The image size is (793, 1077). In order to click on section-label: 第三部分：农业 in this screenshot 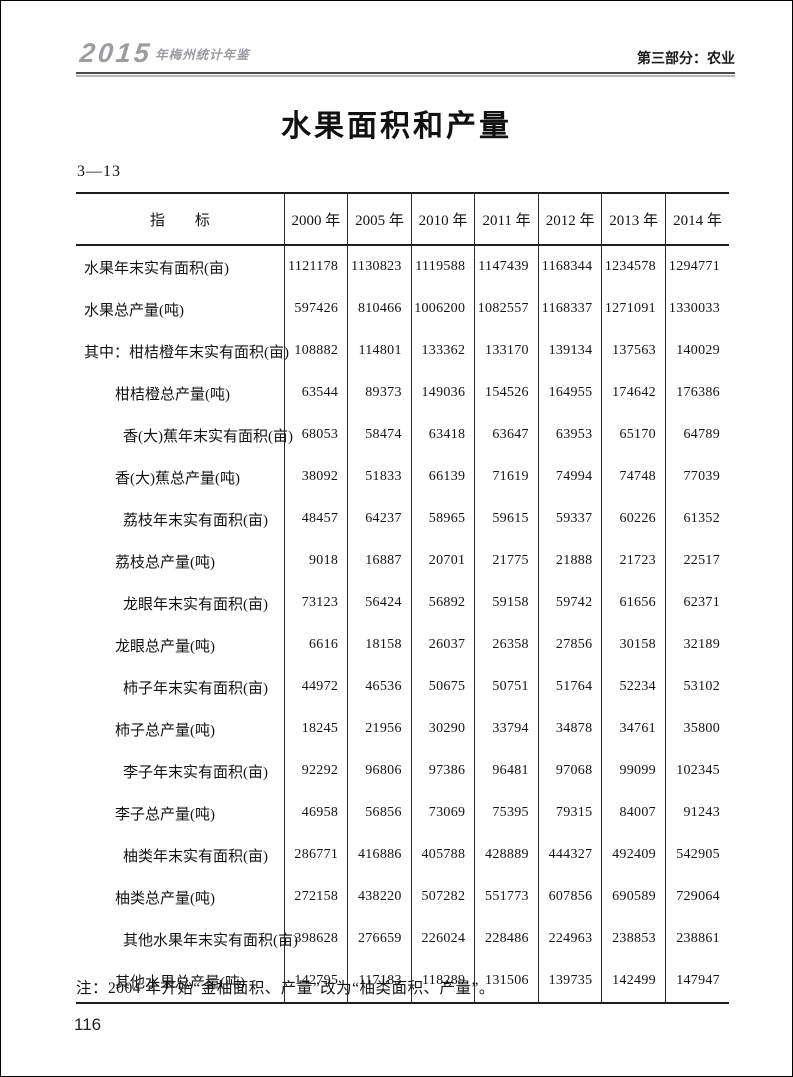, I will do `click(686, 58)`.